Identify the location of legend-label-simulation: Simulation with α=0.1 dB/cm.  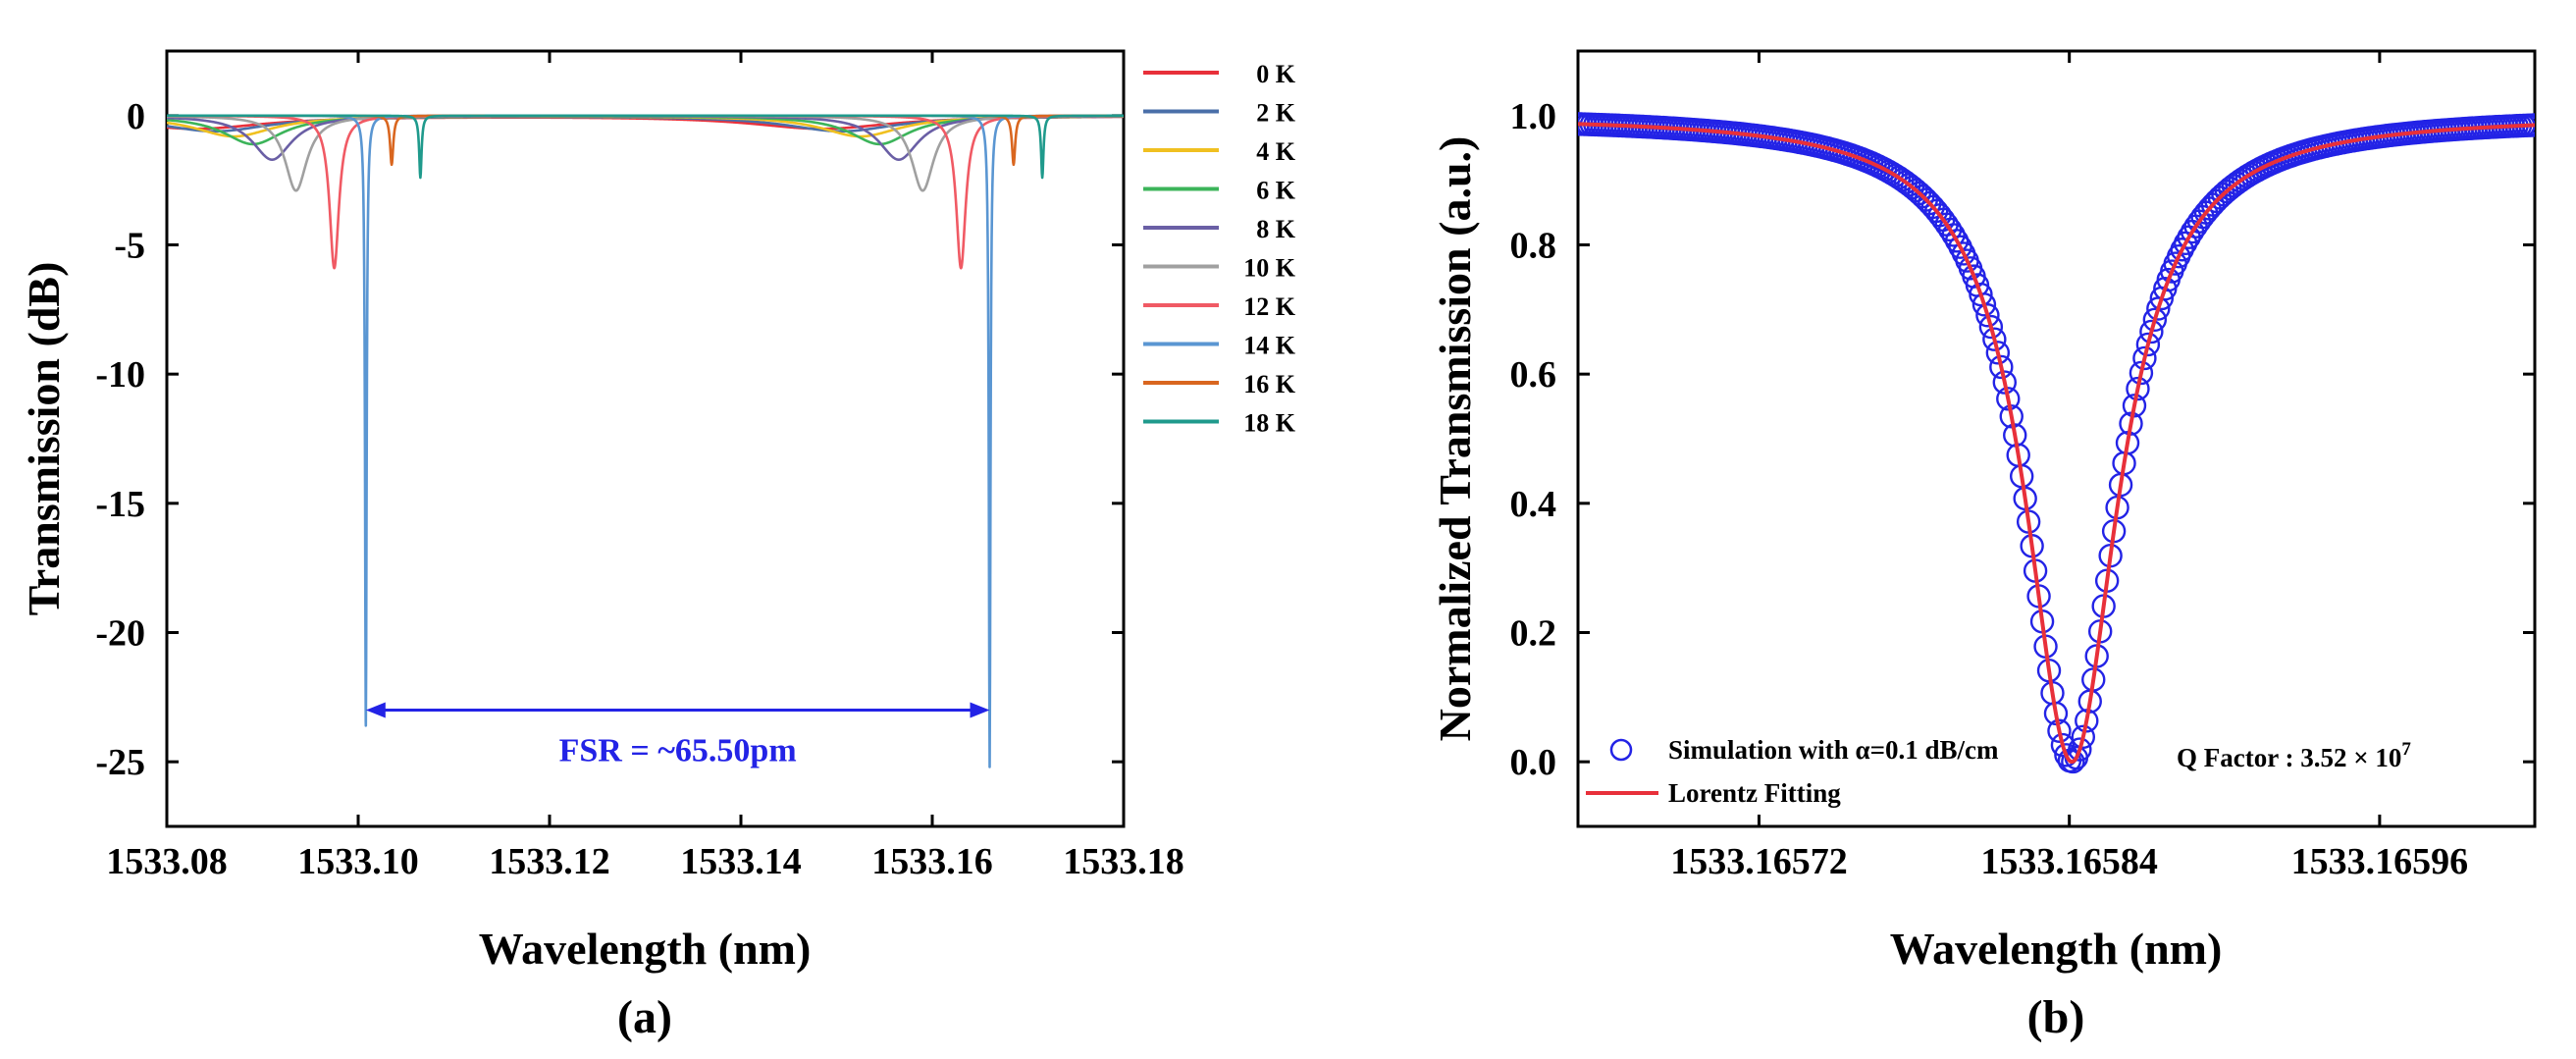
(1833, 750).